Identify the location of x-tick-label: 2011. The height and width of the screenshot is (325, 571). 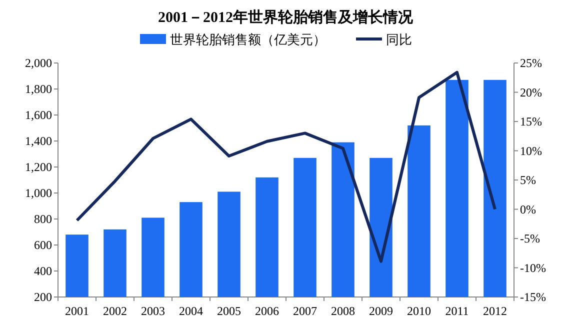
(457, 311).